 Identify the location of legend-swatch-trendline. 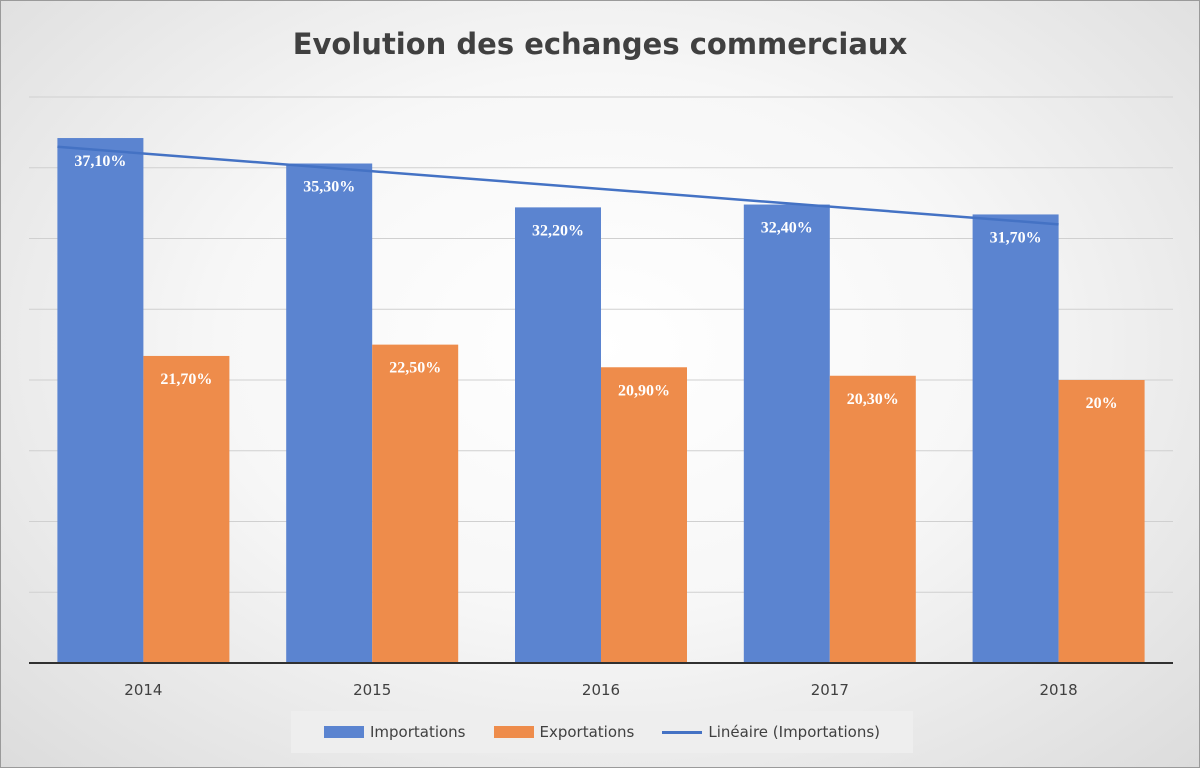
(682, 732).